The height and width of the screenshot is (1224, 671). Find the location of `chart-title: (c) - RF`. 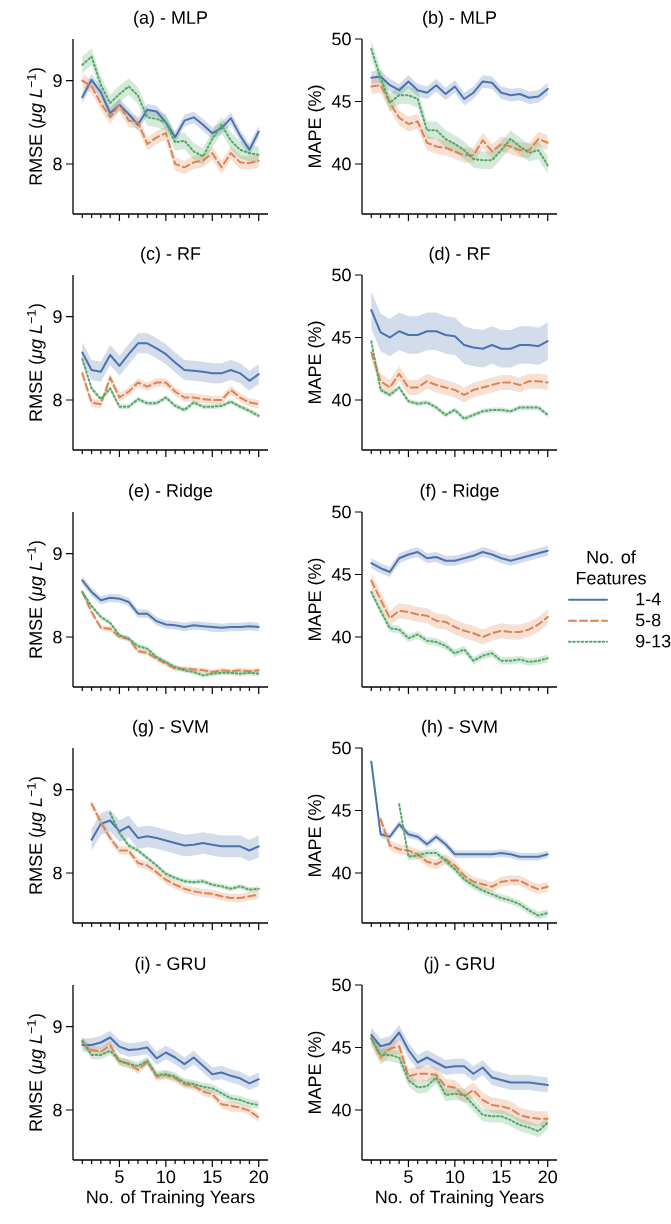

chart-title: (c) - RF is located at coordinates (171, 255).